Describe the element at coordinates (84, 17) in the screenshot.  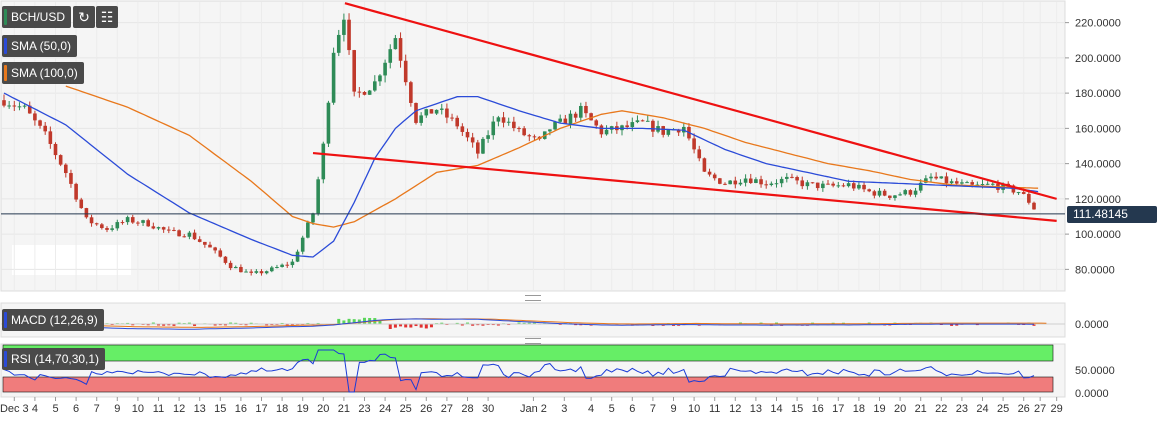
I see `refresh-icon: ↻` at that location.